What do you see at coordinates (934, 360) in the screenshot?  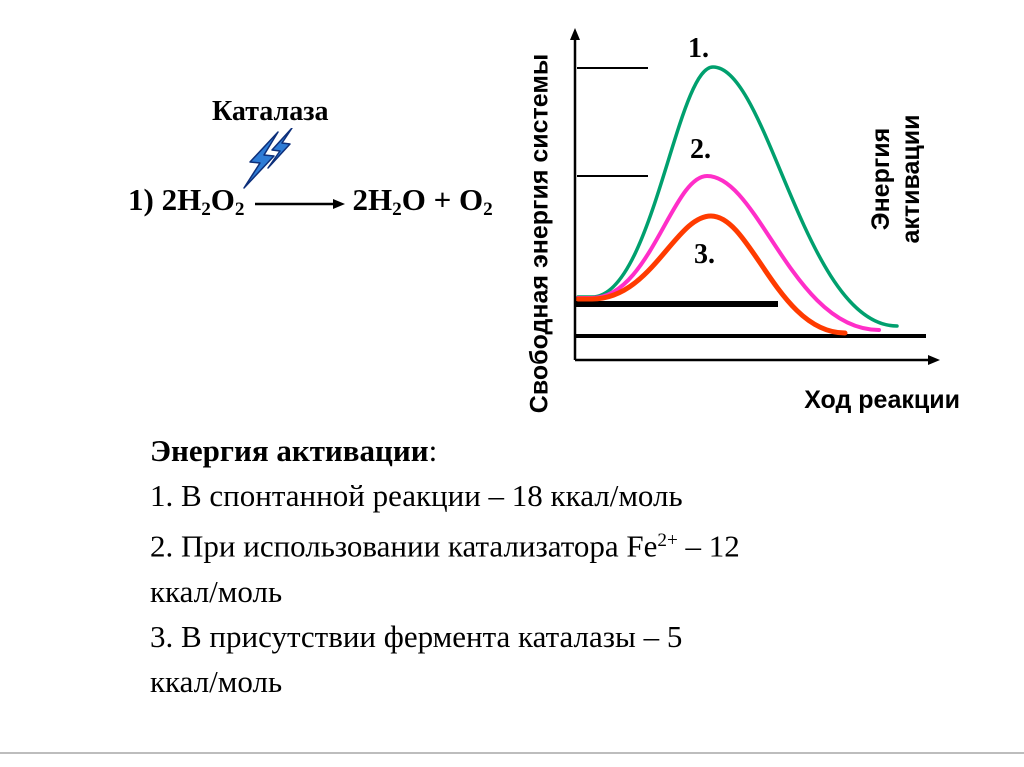 I see `x-axis-arrow-icon` at bounding box center [934, 360].